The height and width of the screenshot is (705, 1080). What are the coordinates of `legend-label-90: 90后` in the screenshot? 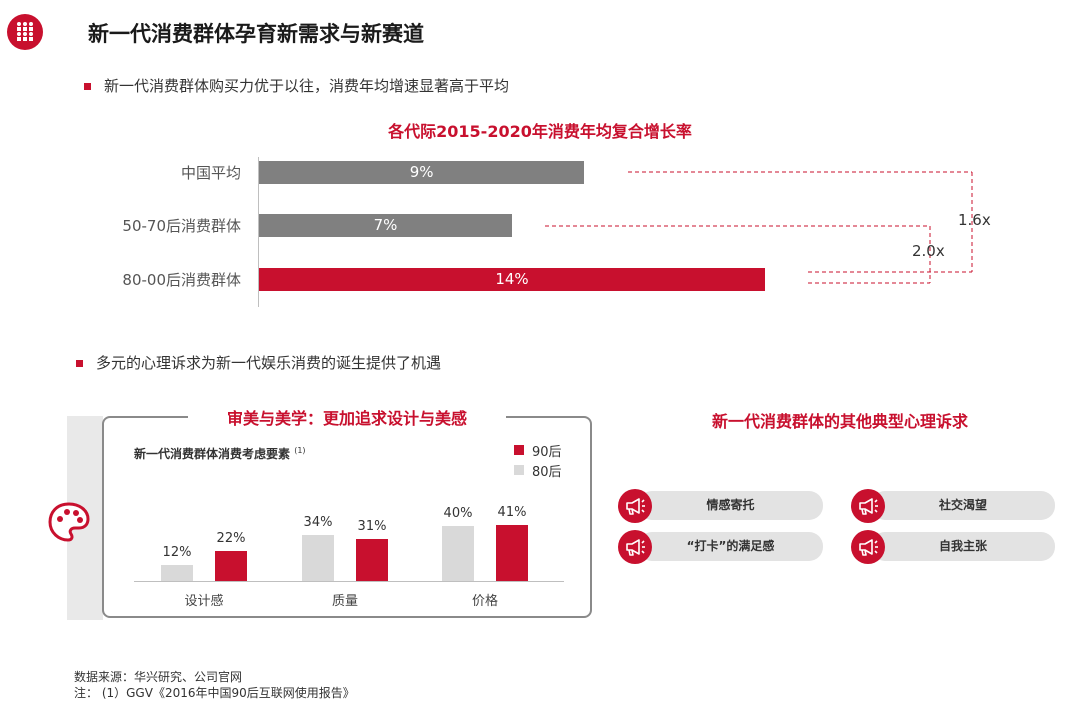 It's located at (547, 452).